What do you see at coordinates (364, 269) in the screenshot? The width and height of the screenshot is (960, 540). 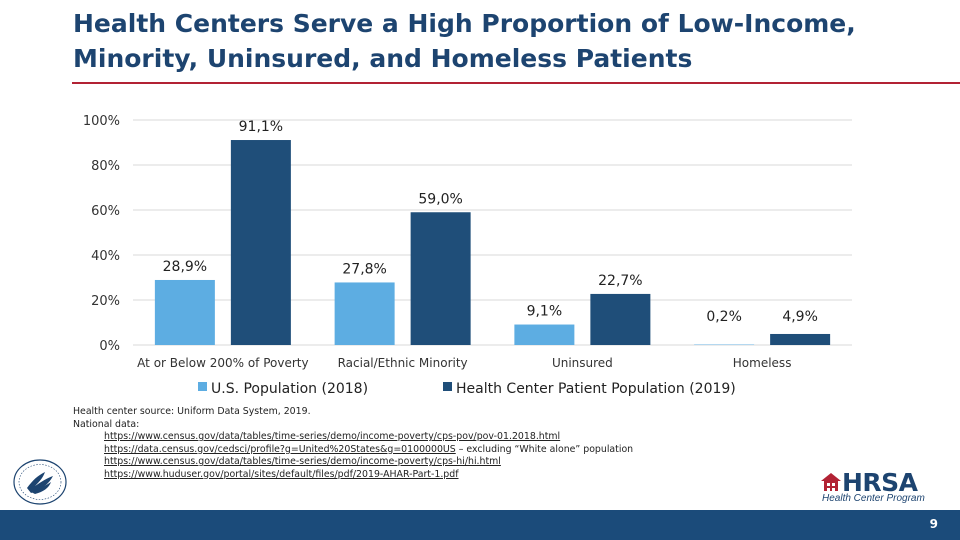 I see `data-label: 27,8%` at bounding box center [364, 269].